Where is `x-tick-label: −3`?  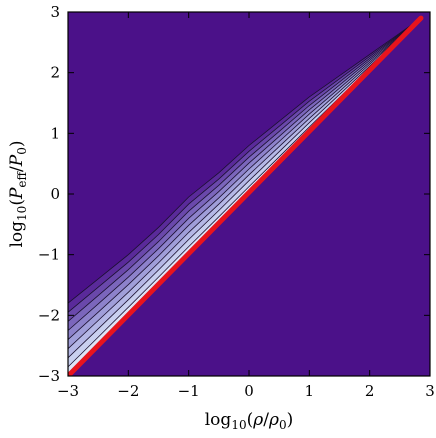 x-tick-label: −3 is located at coordinates (68, 391).